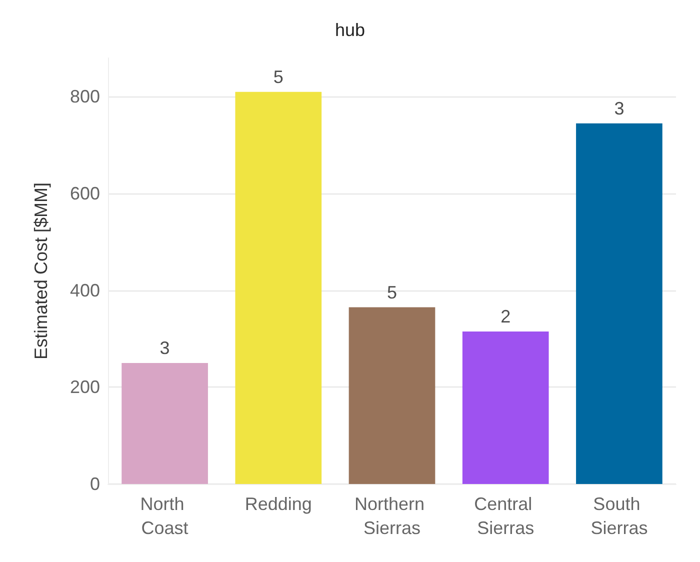 This screenshot has width=700, height=562. Describe the element at coordinates (85, 387) in the screenshot. I see `y-tick-label: 200` at that location.